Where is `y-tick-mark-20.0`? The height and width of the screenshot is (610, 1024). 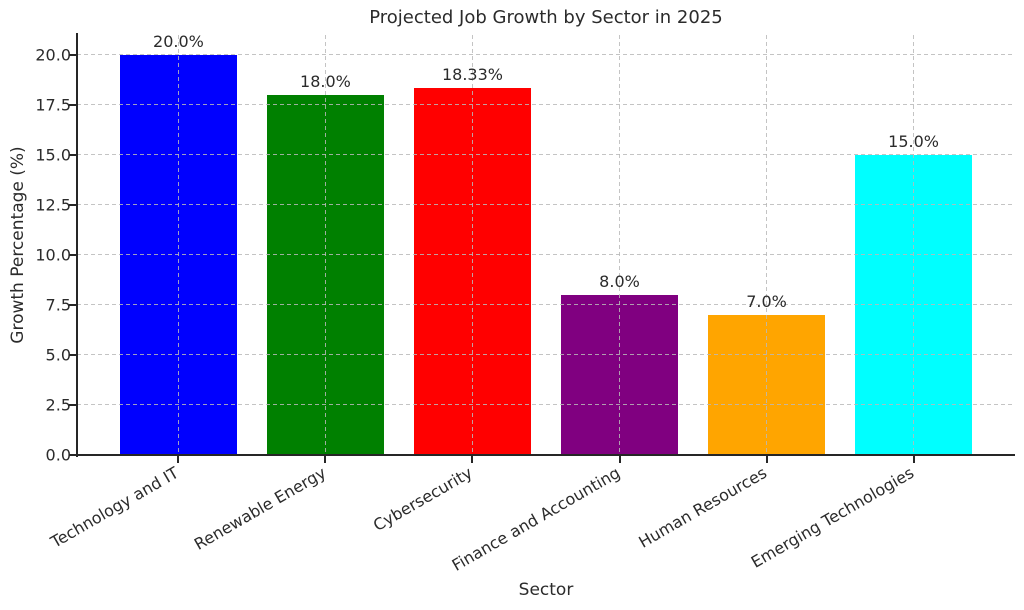
y-tick-mark-20.0 is located at coordinates (72, 55).